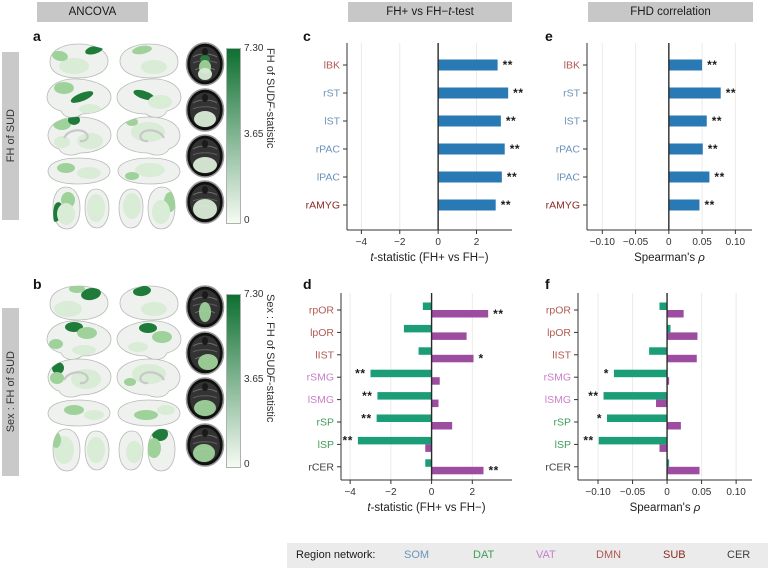  What do you see at coordinates (484, 555) in the screenshot?
I see `legend-item-dat: DAT` at bounding box center [484, 555].